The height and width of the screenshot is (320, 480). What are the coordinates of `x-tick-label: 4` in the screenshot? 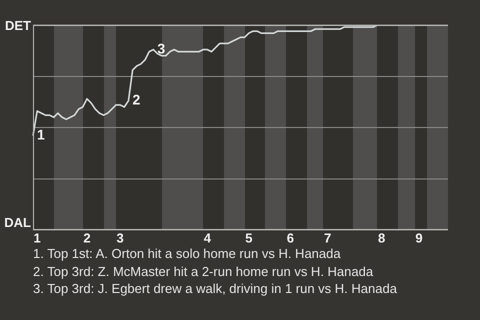 It's located at (208, 238).